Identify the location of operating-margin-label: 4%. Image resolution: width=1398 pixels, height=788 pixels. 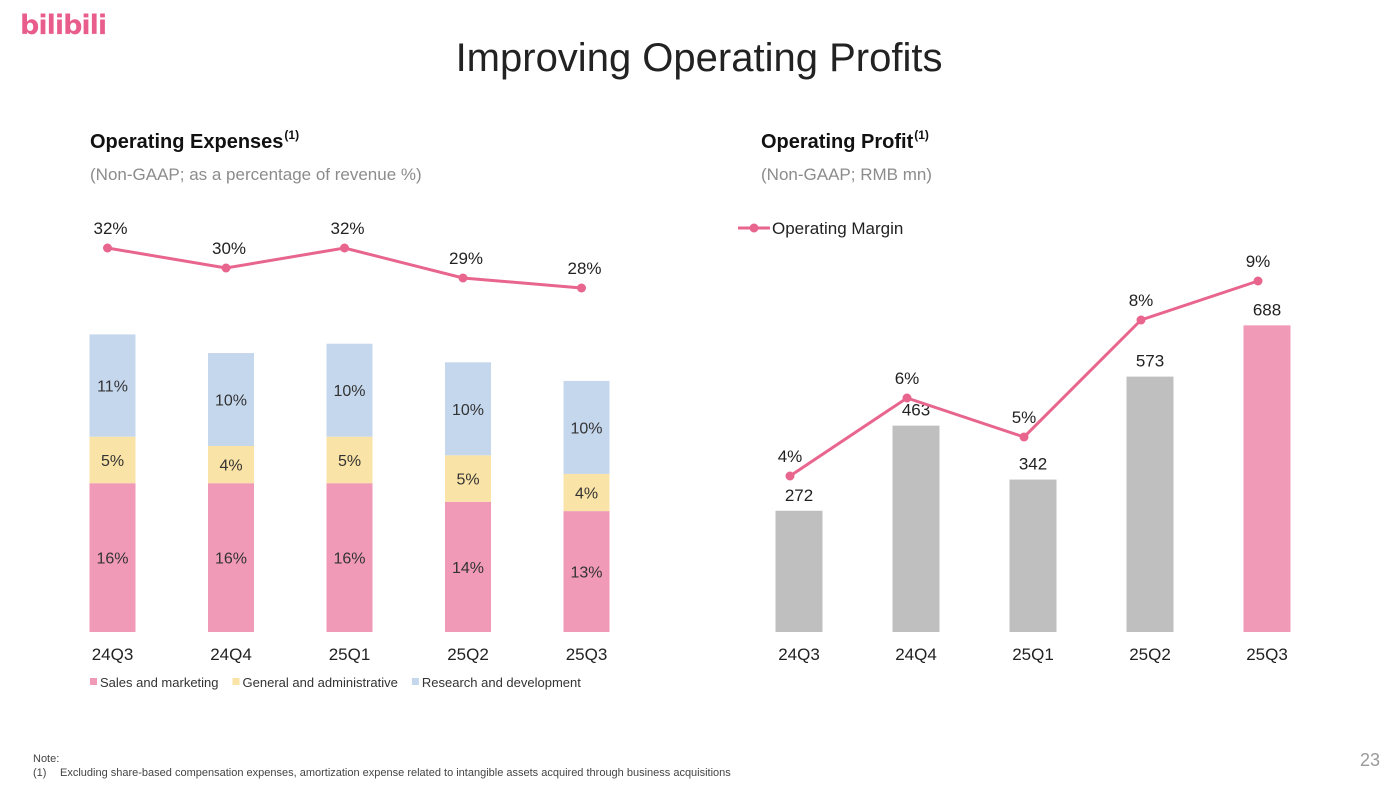
(790, 456).